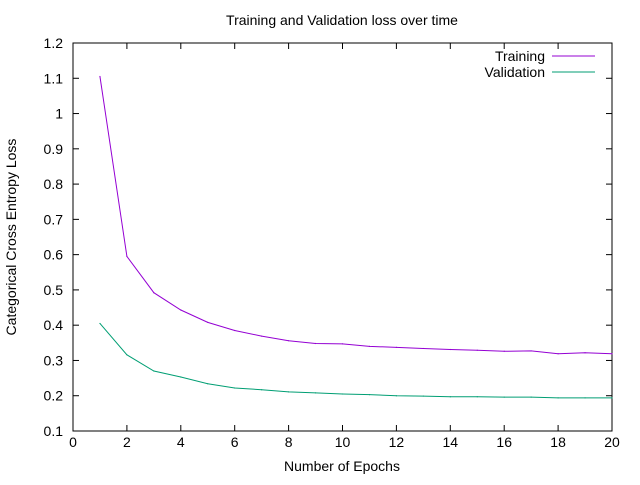 The height and width of the screenshot is (485, 640). Describe the element at coordinates (127, 442) in the screenshot. I see `x-tick-label: 2` at that location.